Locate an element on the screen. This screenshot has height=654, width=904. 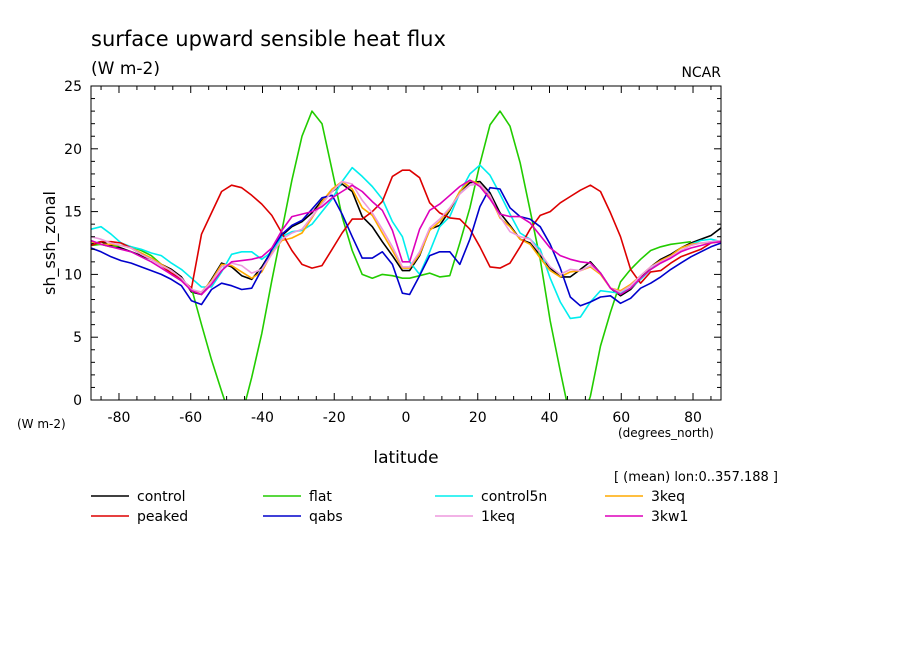
y-tick-label: 10 is located at coordinates (73, 275).